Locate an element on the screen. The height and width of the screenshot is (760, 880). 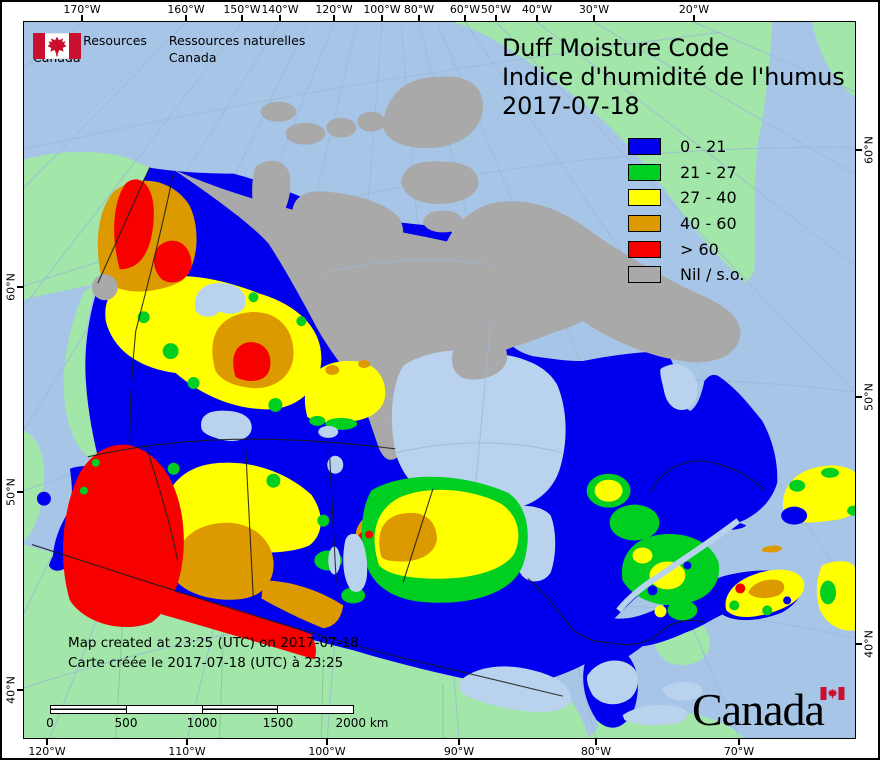
axis-label-bottom-100W: 100°W is located at coordinates (327, 751).